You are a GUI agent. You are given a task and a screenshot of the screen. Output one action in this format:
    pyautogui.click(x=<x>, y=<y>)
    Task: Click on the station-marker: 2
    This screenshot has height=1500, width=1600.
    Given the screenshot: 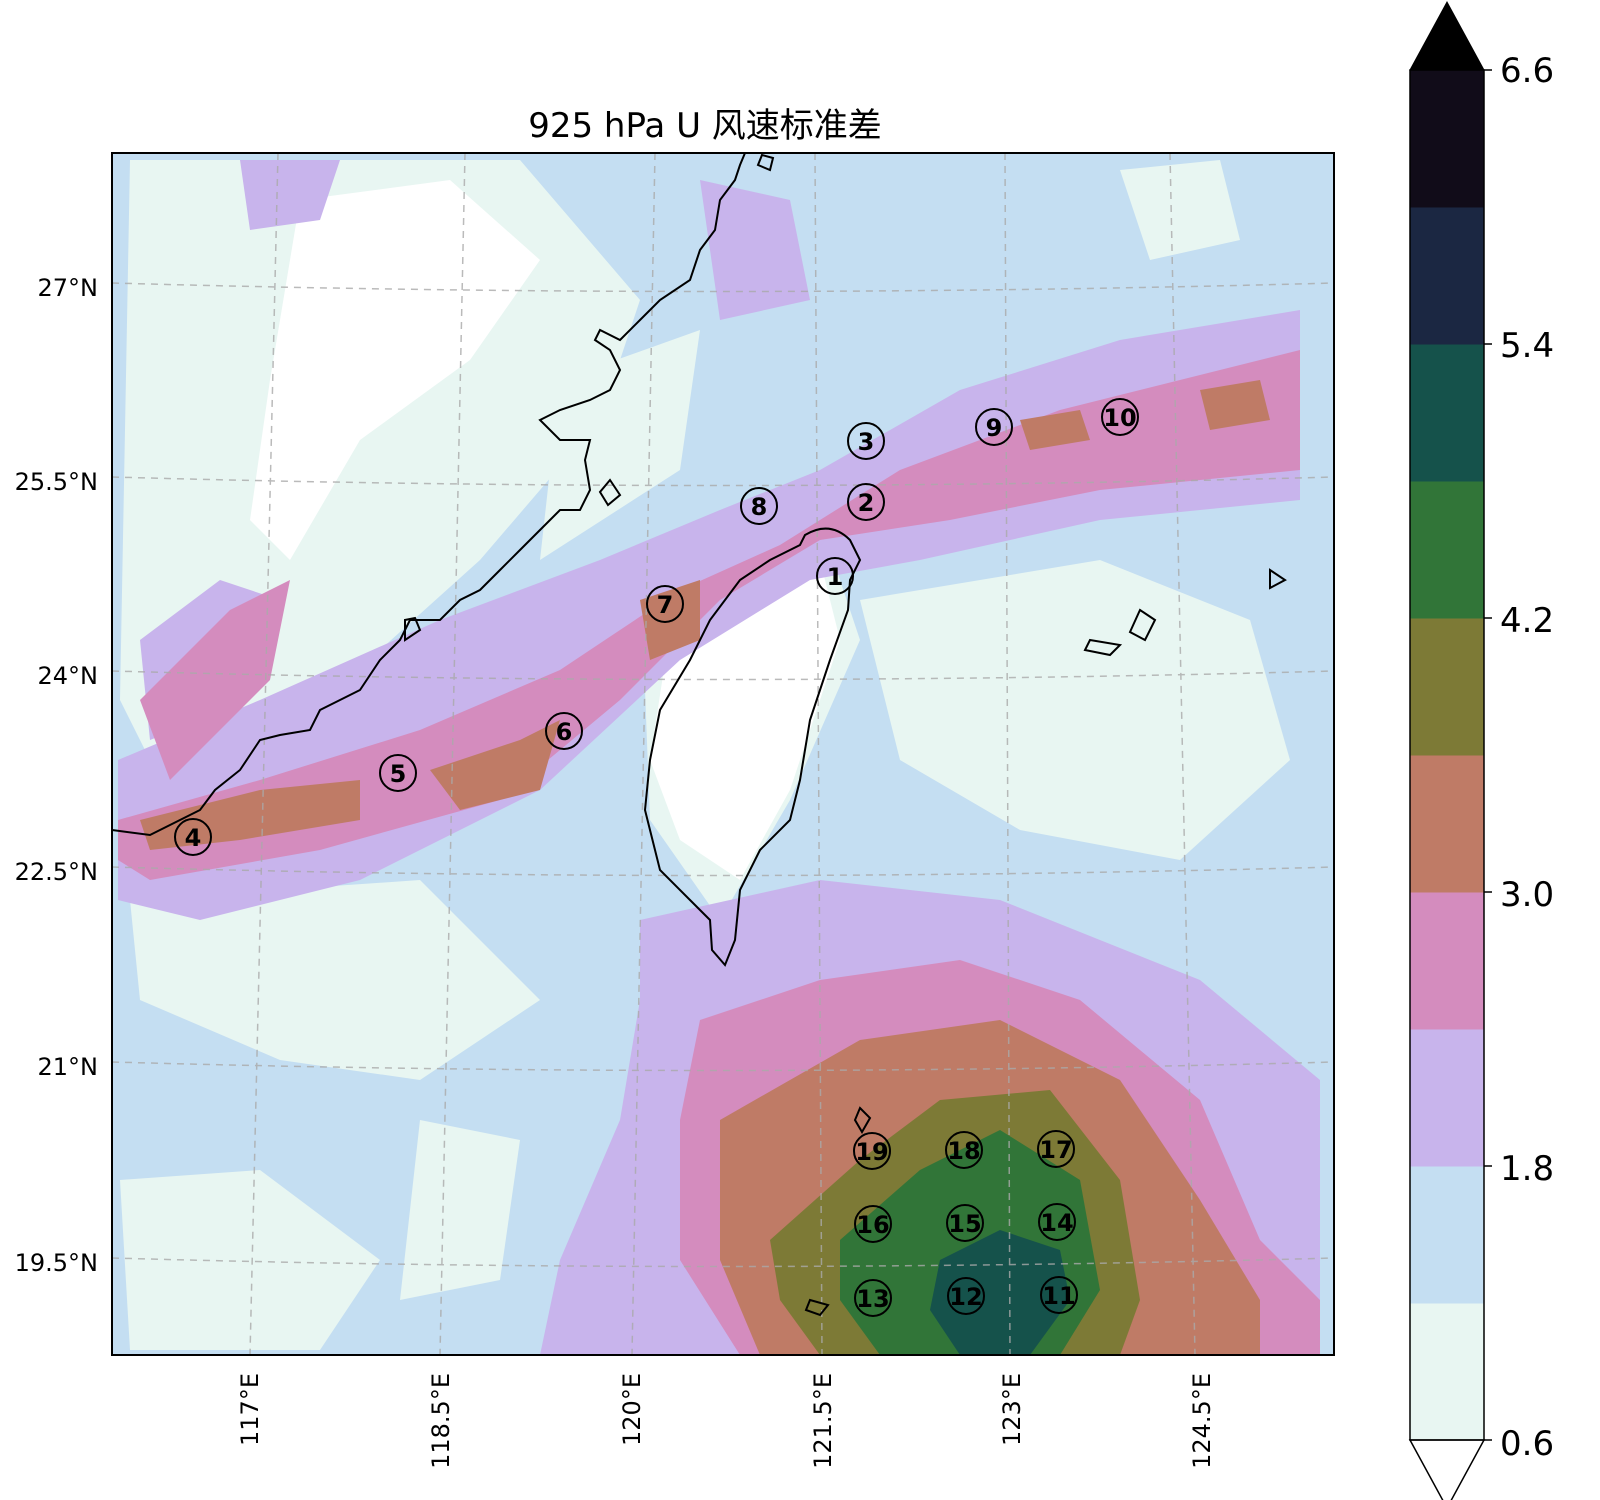 What is the action you would take?
    pyautogui.click(x=866, y=502)
    